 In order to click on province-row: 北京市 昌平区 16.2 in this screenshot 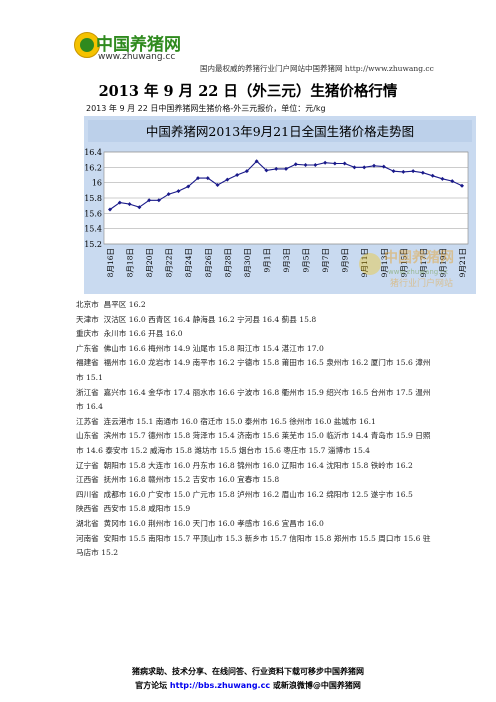, I will do `click(111, 304)`.